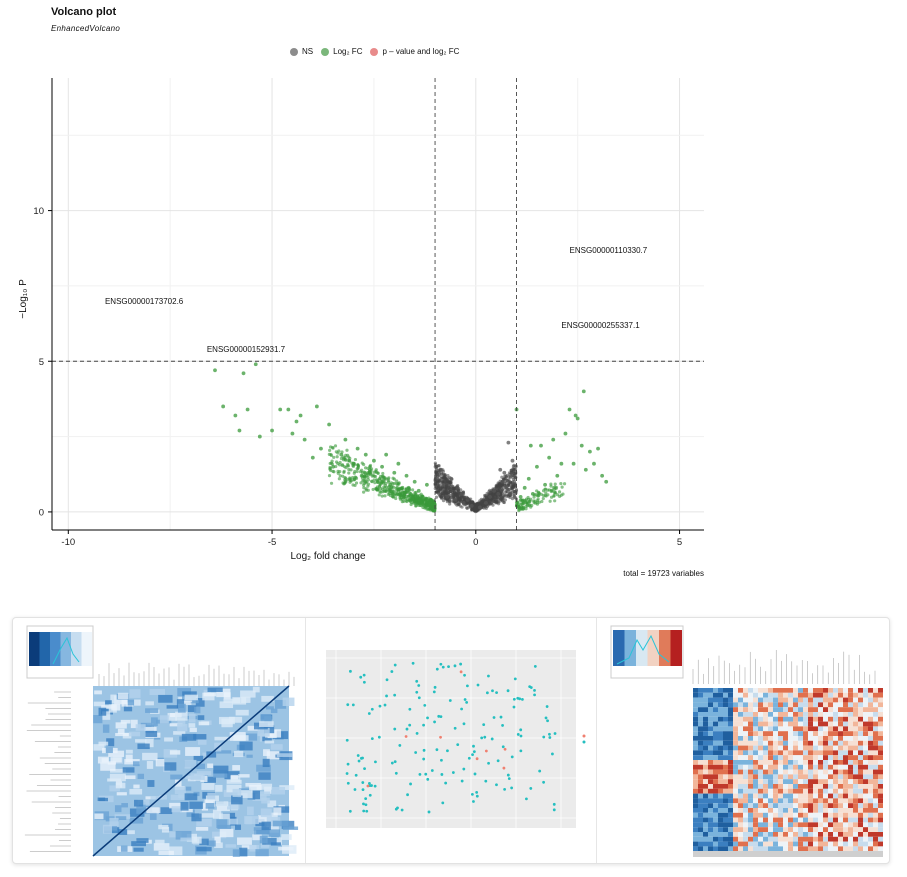 This screenshot has width=907, height=877. I want to click on x-tick-label: -10, so click(68, 542).